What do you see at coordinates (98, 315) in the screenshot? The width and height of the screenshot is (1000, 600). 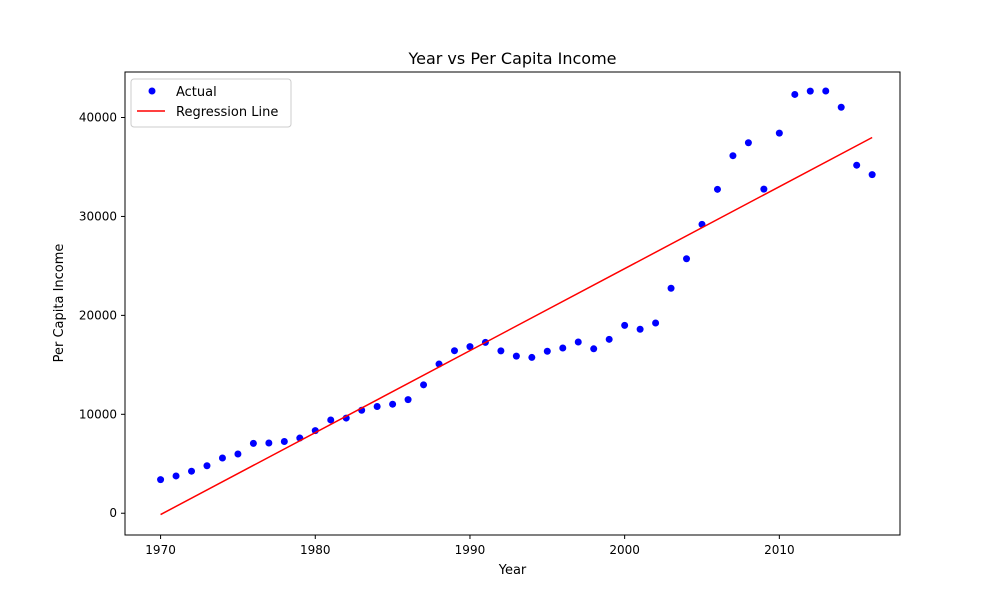 I see `y-tick-label: 20000` at bounding box center [98, 315].